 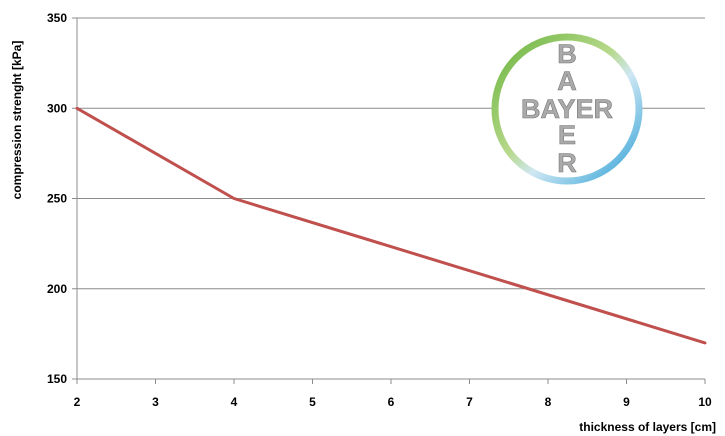 What do you see at coordinates (469, 402) in the screenshot?
I see `x-tick-label: 7` at bounding box center [469, 402].